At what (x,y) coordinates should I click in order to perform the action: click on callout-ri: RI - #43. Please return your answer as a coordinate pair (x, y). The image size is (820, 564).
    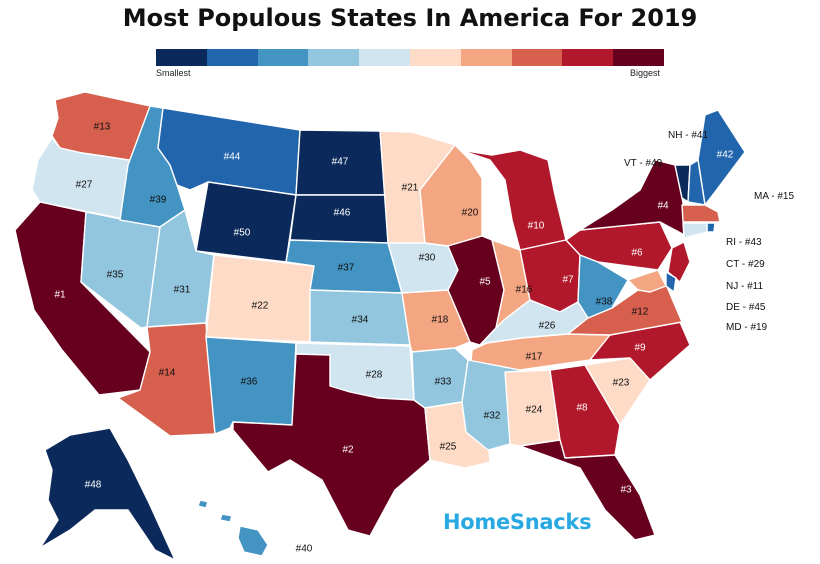
    Looking at the image, I should click on (744, 242).